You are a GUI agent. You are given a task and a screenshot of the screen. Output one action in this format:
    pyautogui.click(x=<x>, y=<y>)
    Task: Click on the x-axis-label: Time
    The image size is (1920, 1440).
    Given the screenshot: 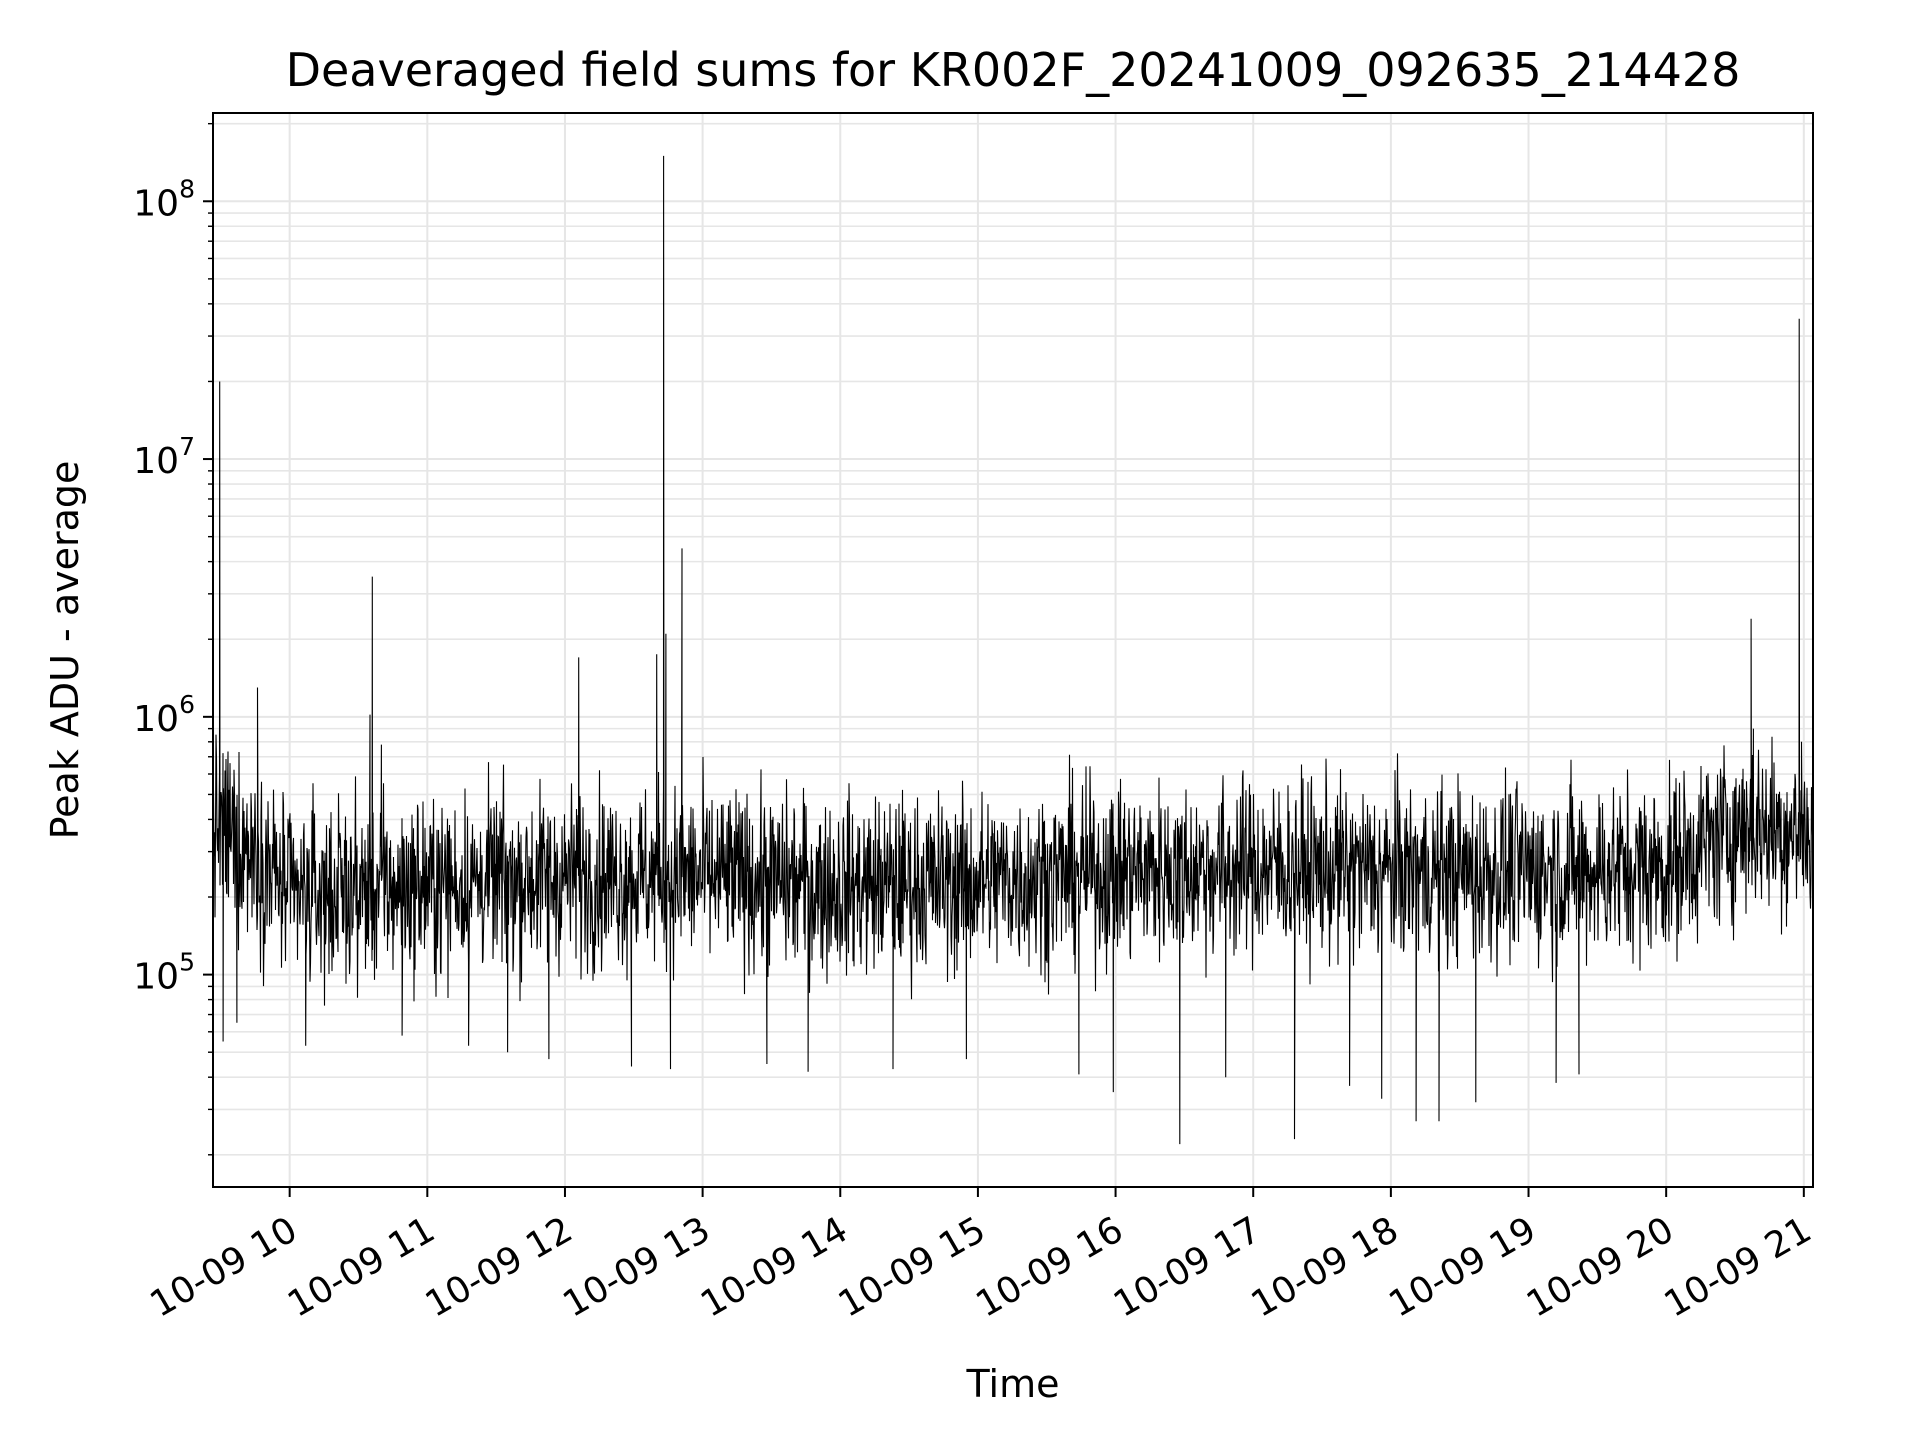 What is the action you would take?
    pyautogui.click(x=1013, y=1384)
    